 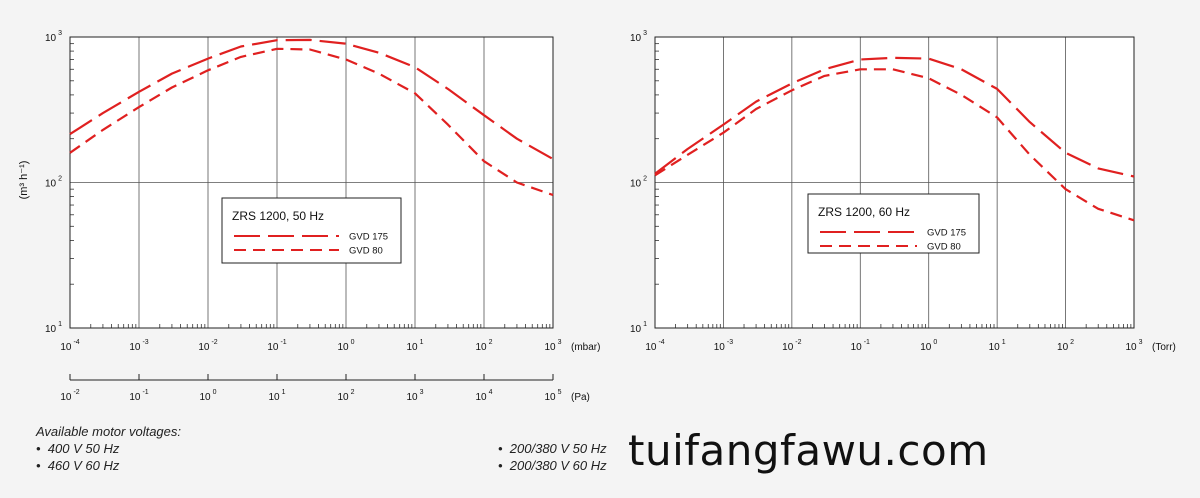 I want to click on voltage-item-200-380v-50hz: • 200/380 V 50 Hz, so click(x=552, y=448).